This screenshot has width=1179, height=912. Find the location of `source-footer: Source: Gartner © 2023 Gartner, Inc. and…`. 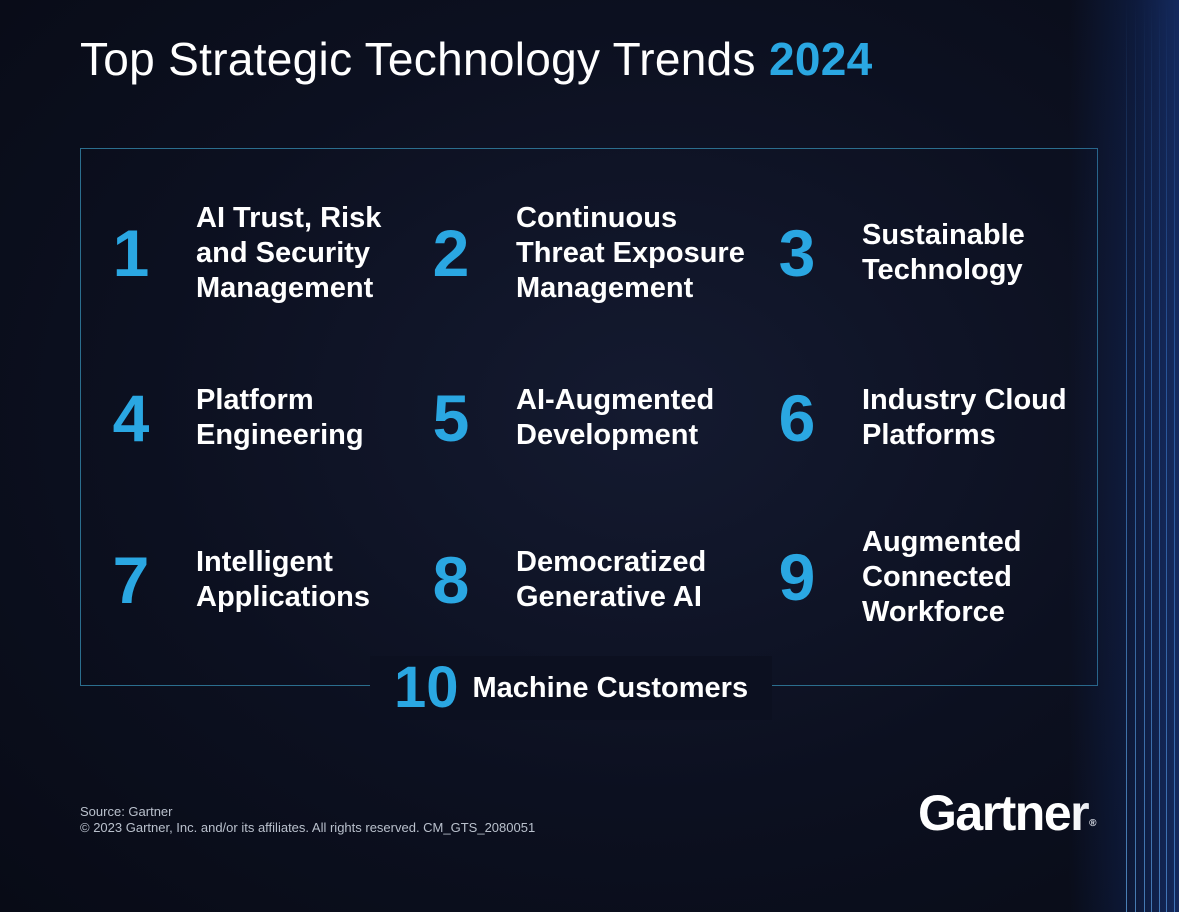

source-footer: Source: Gartner © 2023 Gartner, Inc. and… is located at coordinates (307, 820).